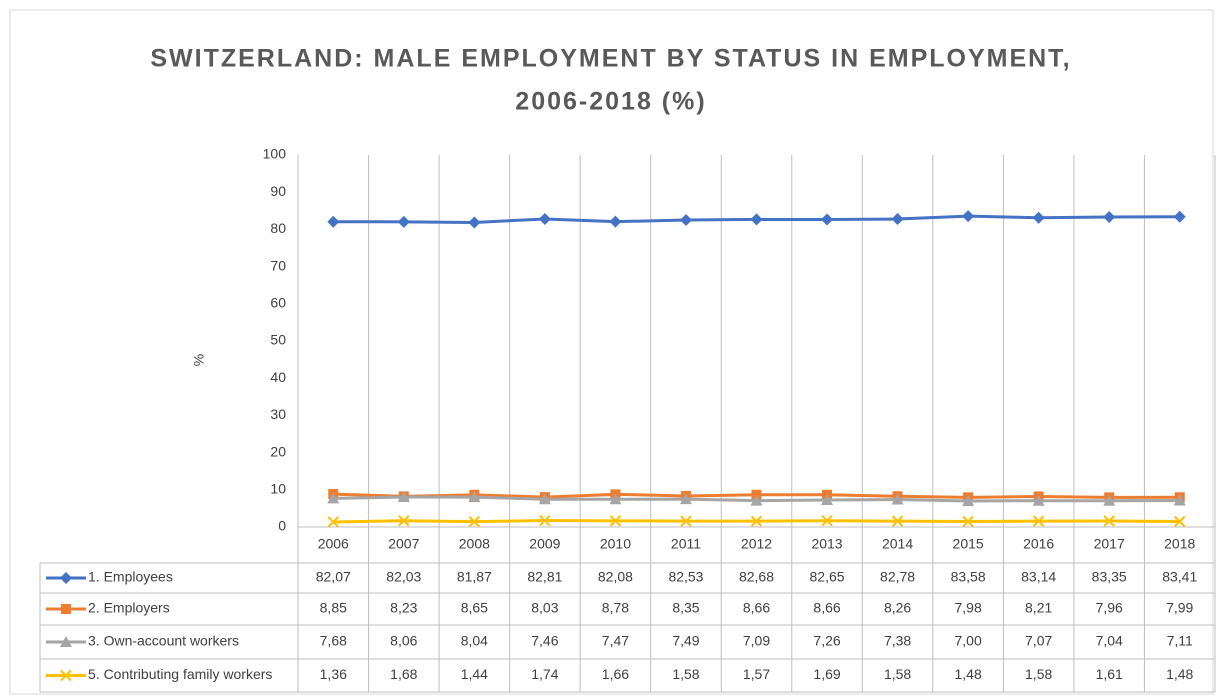 The width and height of the screenshot is (1223, 700). Describe the element at coordinates (278, 340) in the screenshot. I see `y-tick-label: 50` at that location.